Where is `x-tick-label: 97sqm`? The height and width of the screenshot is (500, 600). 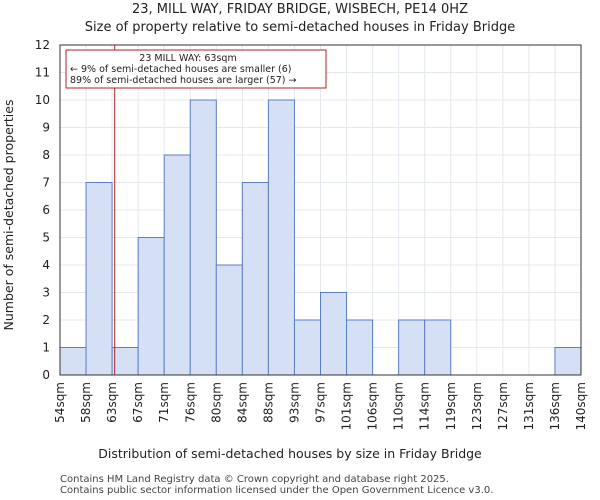
x-tick-label: 97sqm is located at coordinates (321, 402).